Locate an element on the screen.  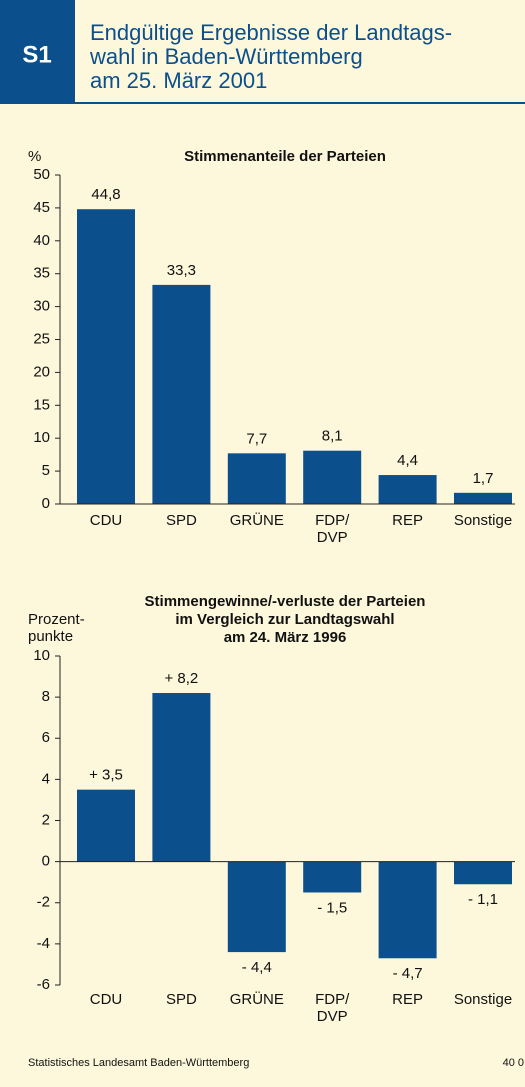
y-tick-label: -6 is located at coordinates (43, 984).